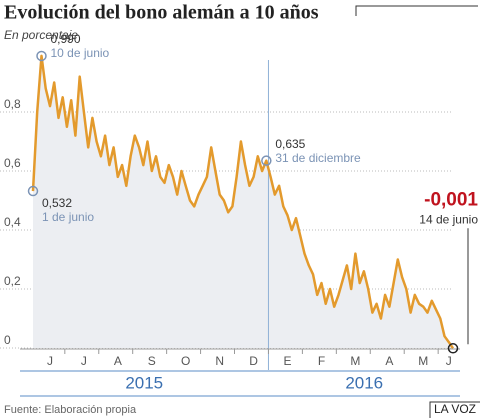 This screenshot has width=480, height=418. I want to click on y-tick-label: 0,2, so click(12, 281).